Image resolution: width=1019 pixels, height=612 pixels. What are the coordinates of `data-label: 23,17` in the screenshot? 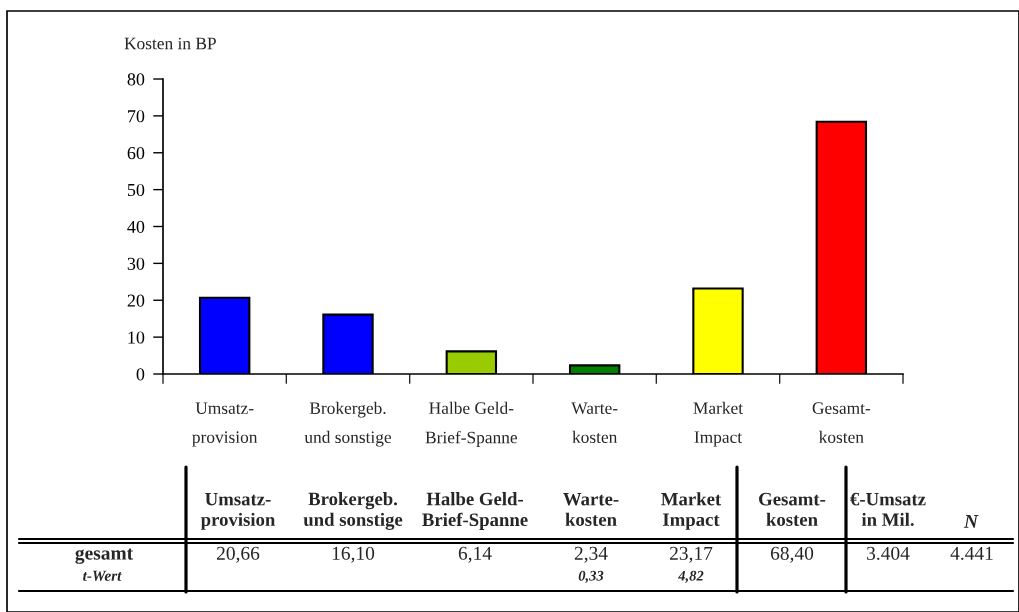 It's located at (691, 554).